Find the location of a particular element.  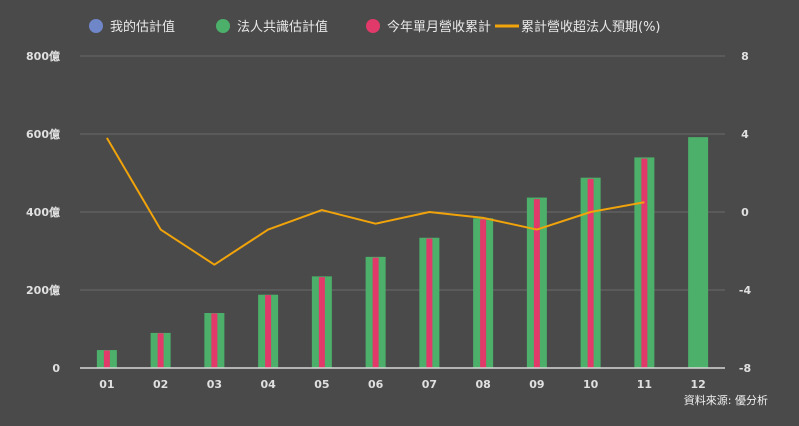

y-right-tick-label: -8 is located at coordinates (745, 368).